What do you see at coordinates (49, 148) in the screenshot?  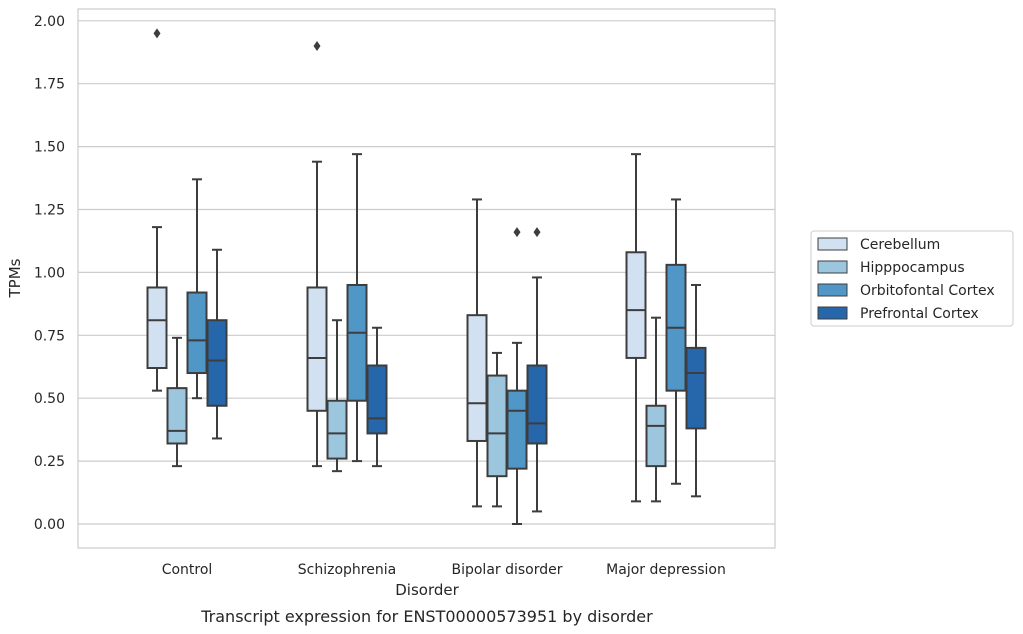 I see `y-tick-label: 1.50` at bounding box center [49, 148].